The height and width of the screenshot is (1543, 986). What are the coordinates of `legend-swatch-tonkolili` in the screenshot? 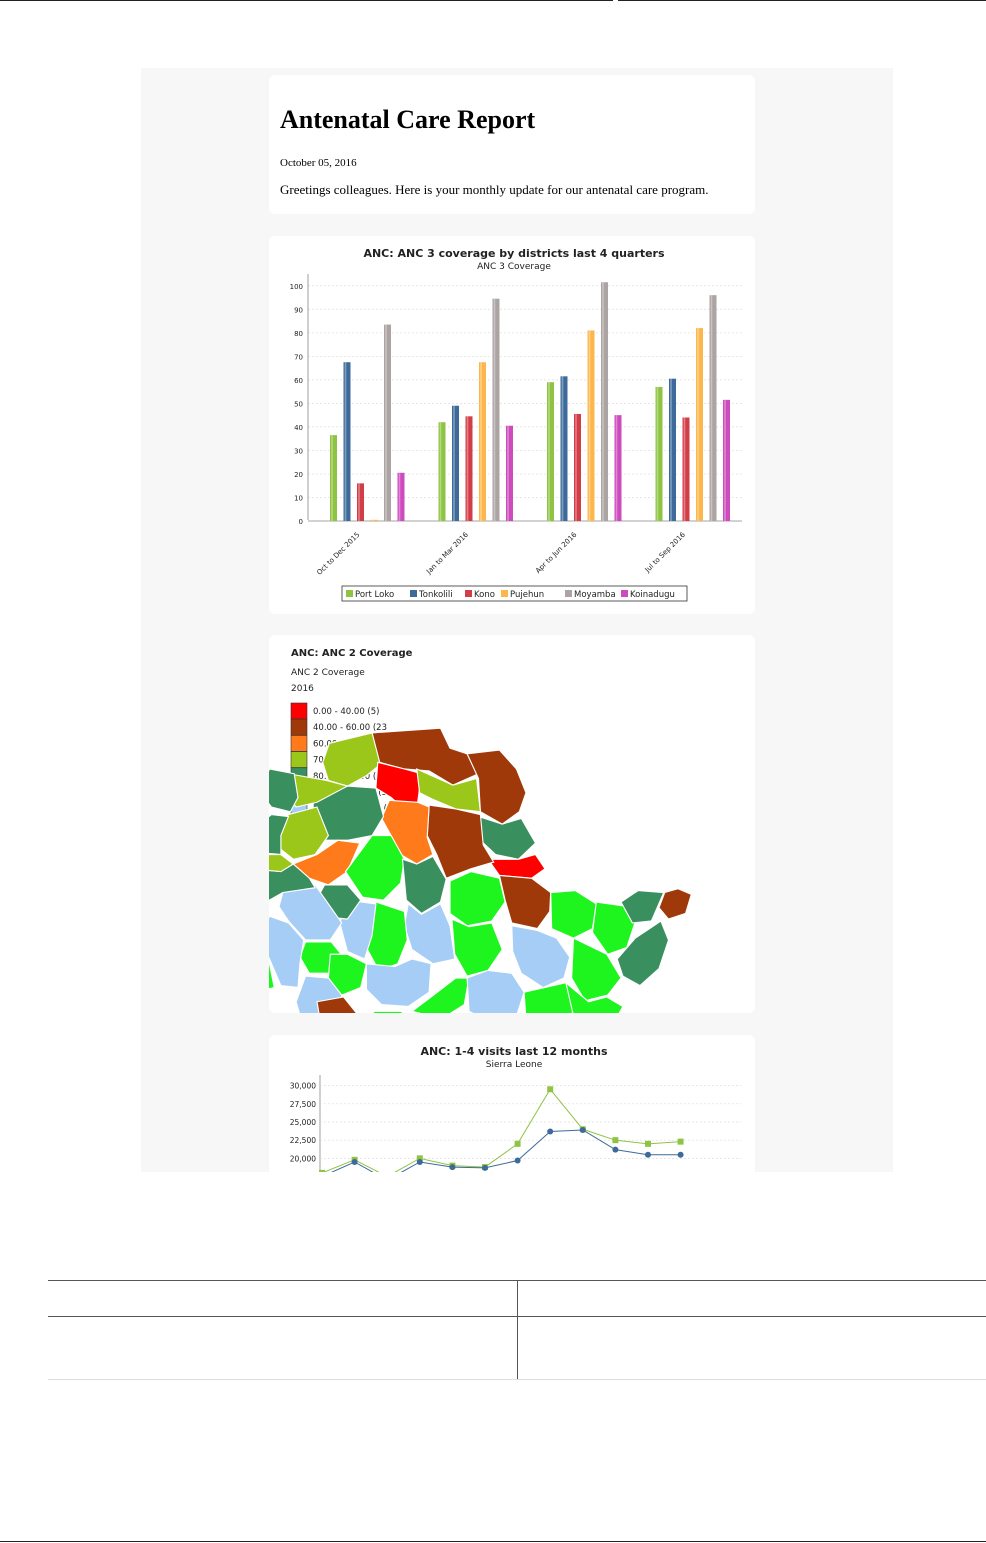 It's located at (413, 593).